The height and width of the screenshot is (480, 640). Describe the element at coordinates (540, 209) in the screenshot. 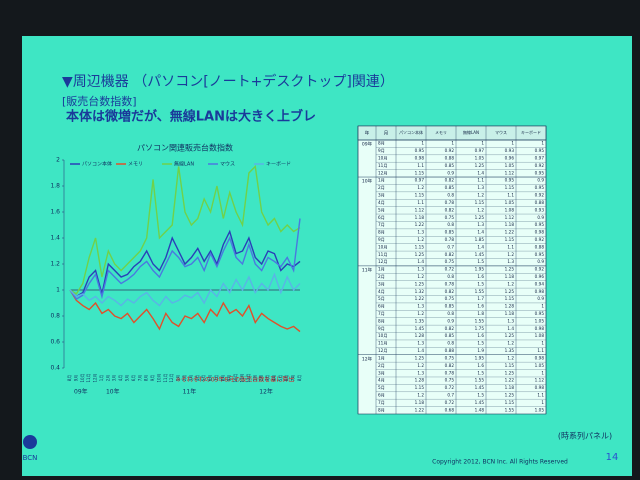

I see `table-value: 0.93` at that location.